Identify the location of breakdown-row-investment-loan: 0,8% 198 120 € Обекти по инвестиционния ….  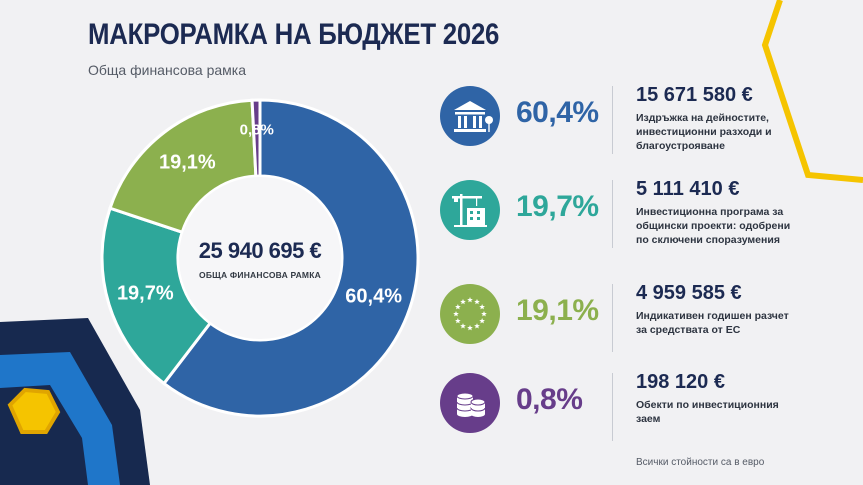
(640, 417).